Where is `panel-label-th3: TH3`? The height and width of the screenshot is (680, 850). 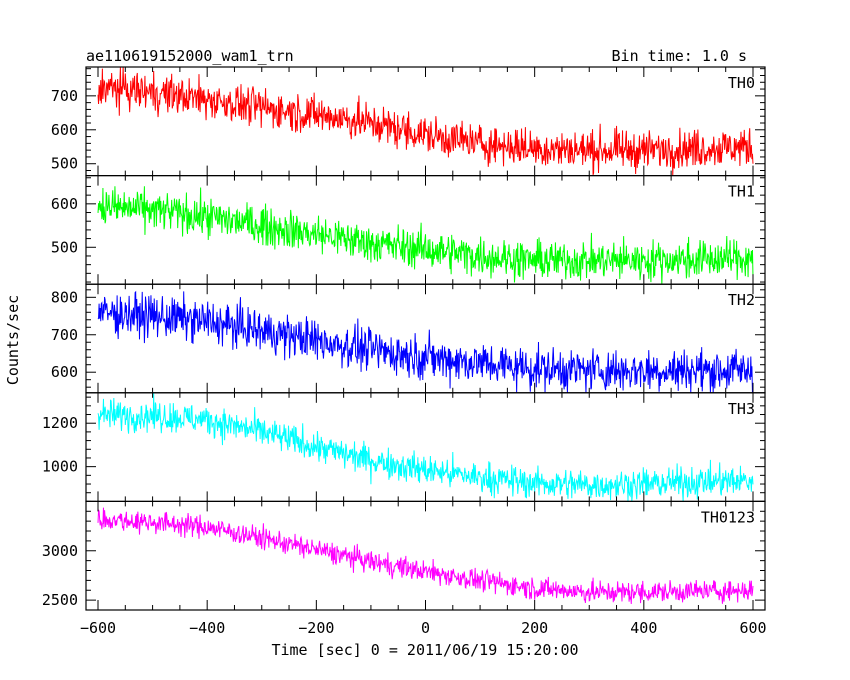
panel-label-th3: TH3 is located at coordinates (741, 409).